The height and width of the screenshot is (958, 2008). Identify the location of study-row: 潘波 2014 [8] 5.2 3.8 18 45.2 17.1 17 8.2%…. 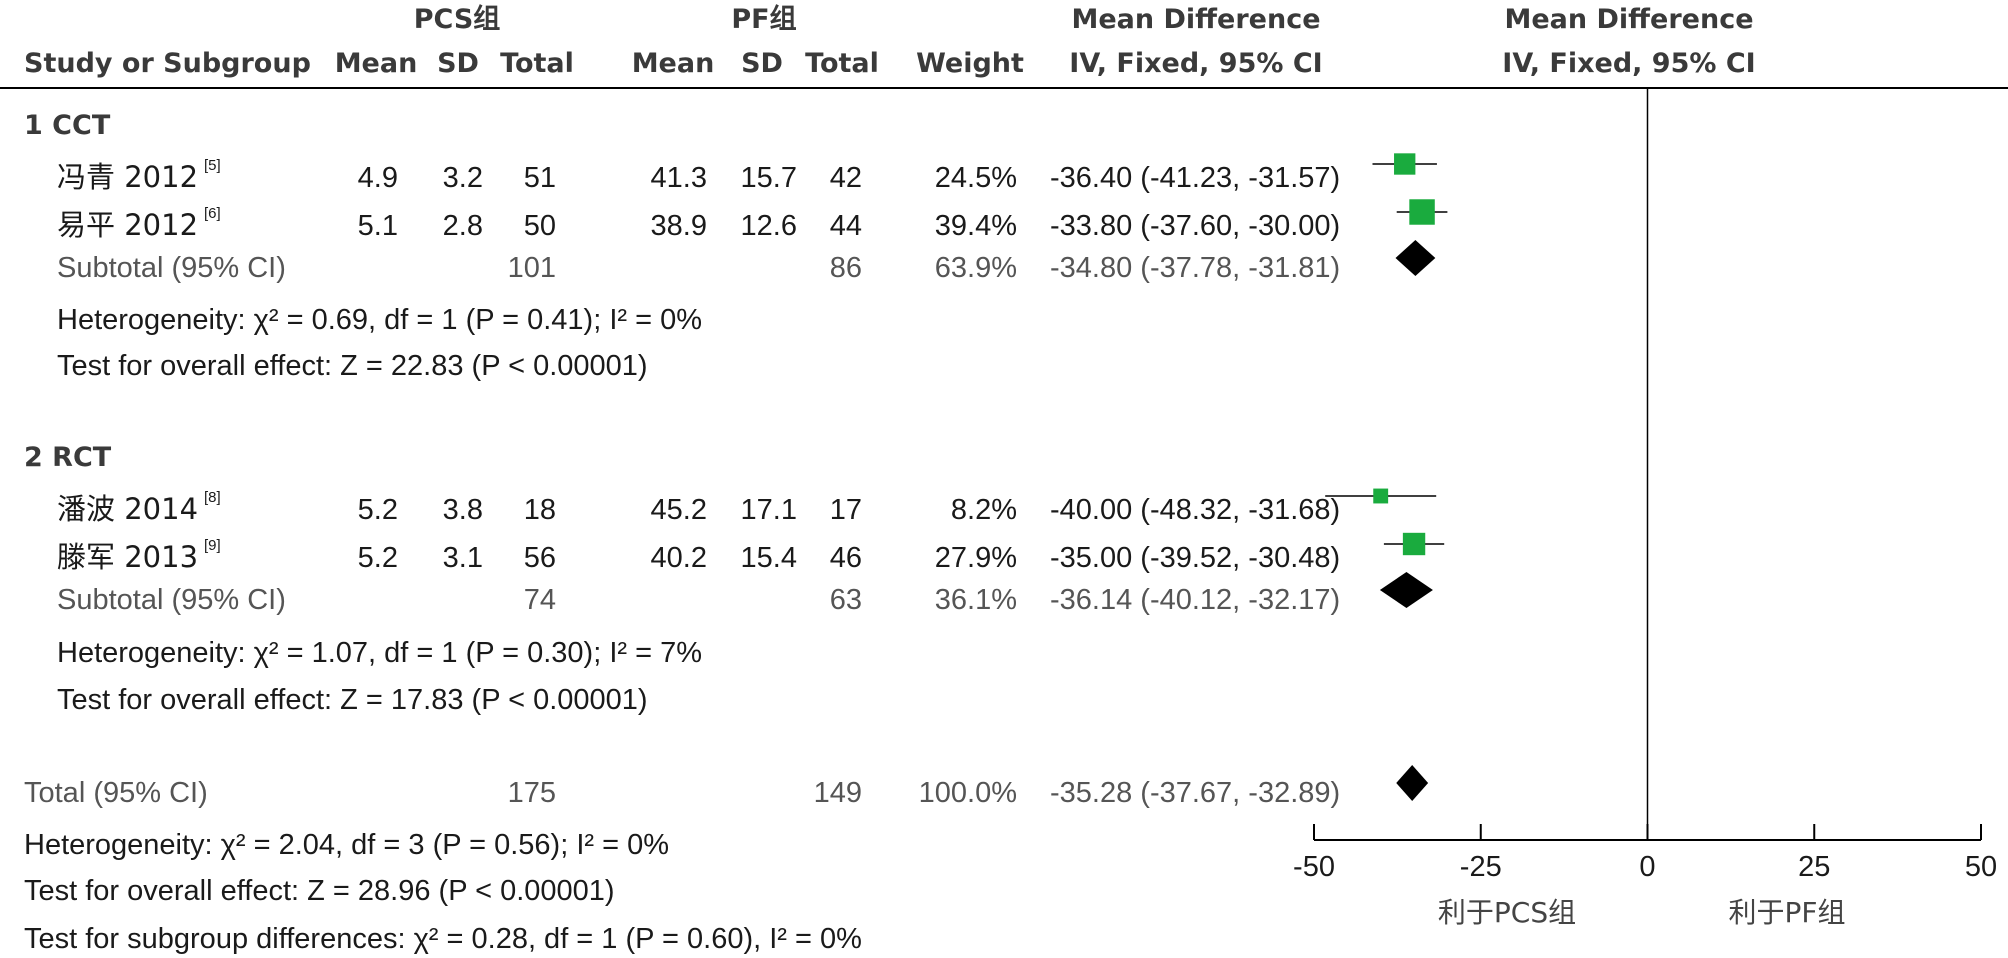
(698, 507).